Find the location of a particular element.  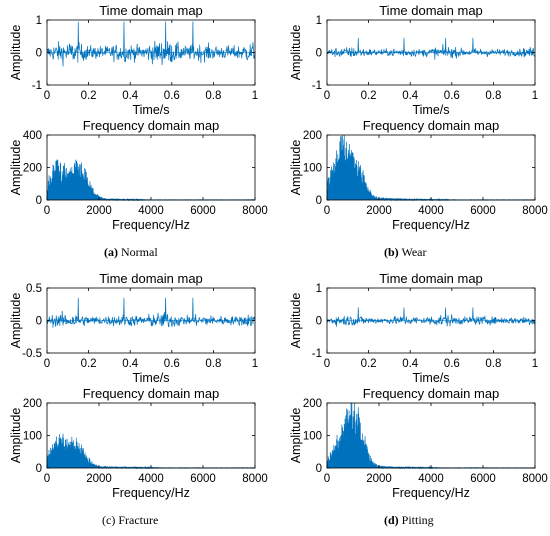

y-tick-label: 0.5 is located at coordinates (34, 289).